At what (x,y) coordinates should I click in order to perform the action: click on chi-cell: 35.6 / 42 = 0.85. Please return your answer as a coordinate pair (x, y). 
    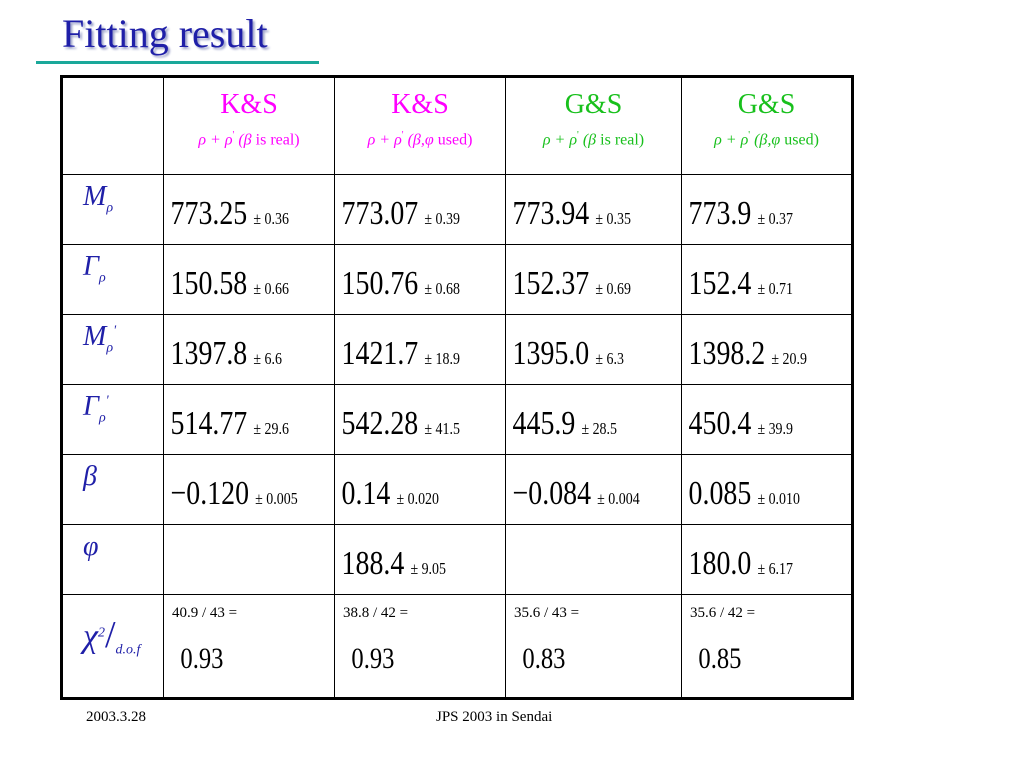
    Looking at the image, I should click on (767, 646).